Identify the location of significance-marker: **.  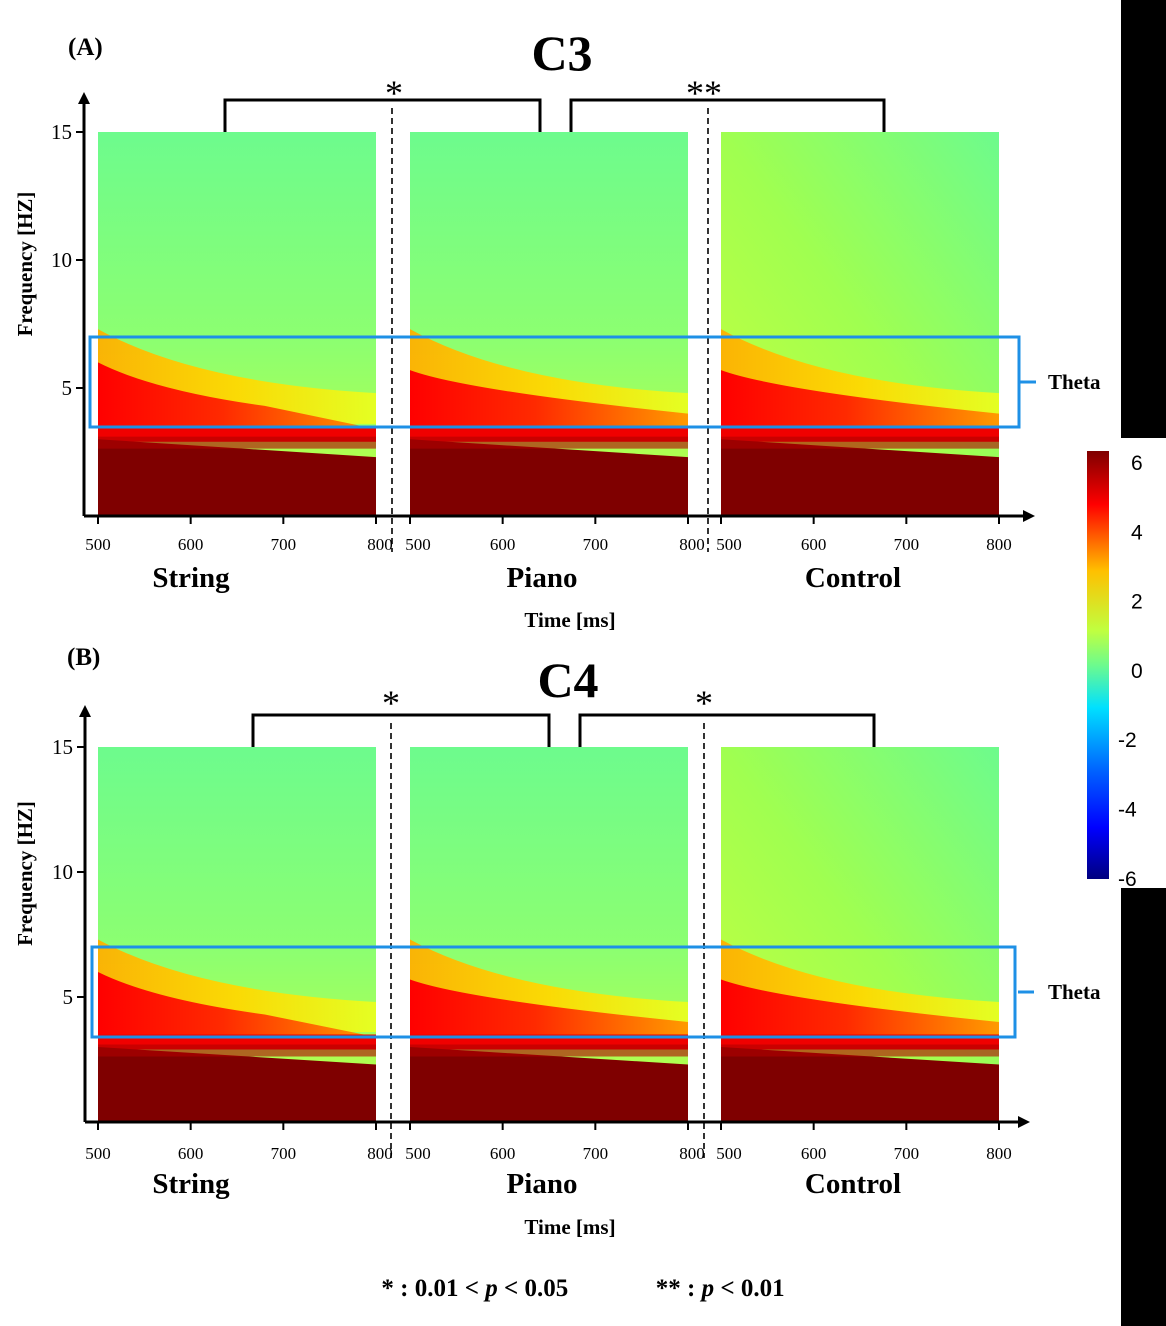
(704, 93).